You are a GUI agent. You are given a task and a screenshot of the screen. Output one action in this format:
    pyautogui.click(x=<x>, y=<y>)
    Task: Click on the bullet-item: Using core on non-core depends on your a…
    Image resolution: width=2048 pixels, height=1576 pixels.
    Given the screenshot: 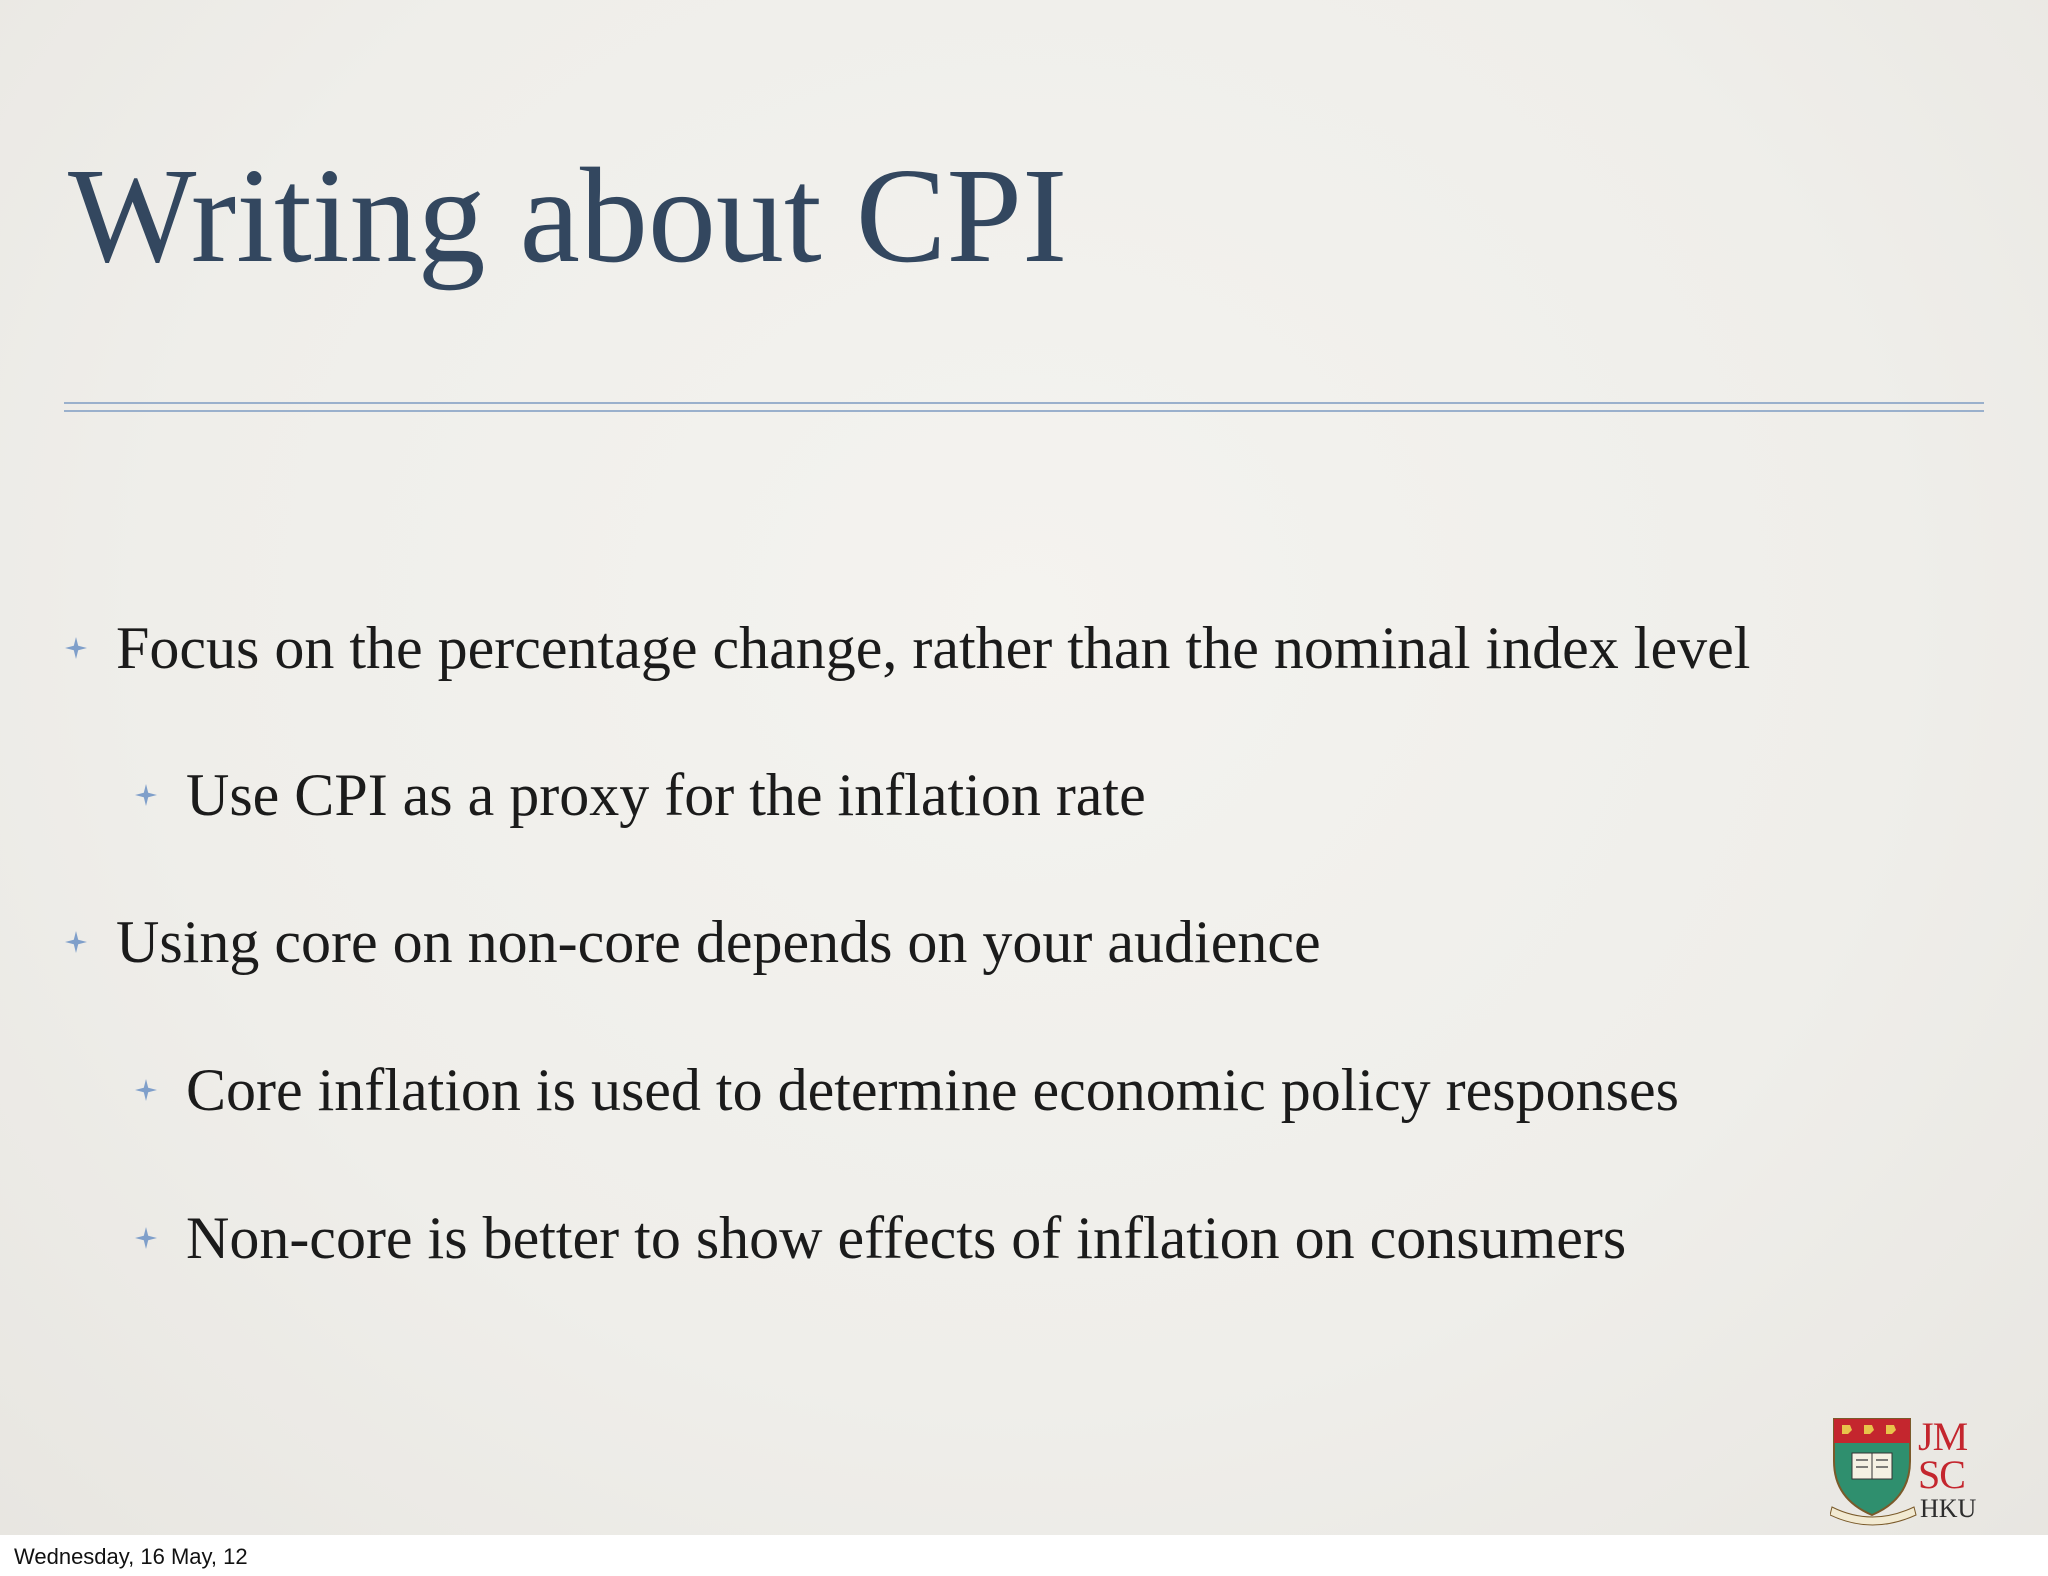 What is the action you would take?
    pyautogui.click(x=692, y=942)
    